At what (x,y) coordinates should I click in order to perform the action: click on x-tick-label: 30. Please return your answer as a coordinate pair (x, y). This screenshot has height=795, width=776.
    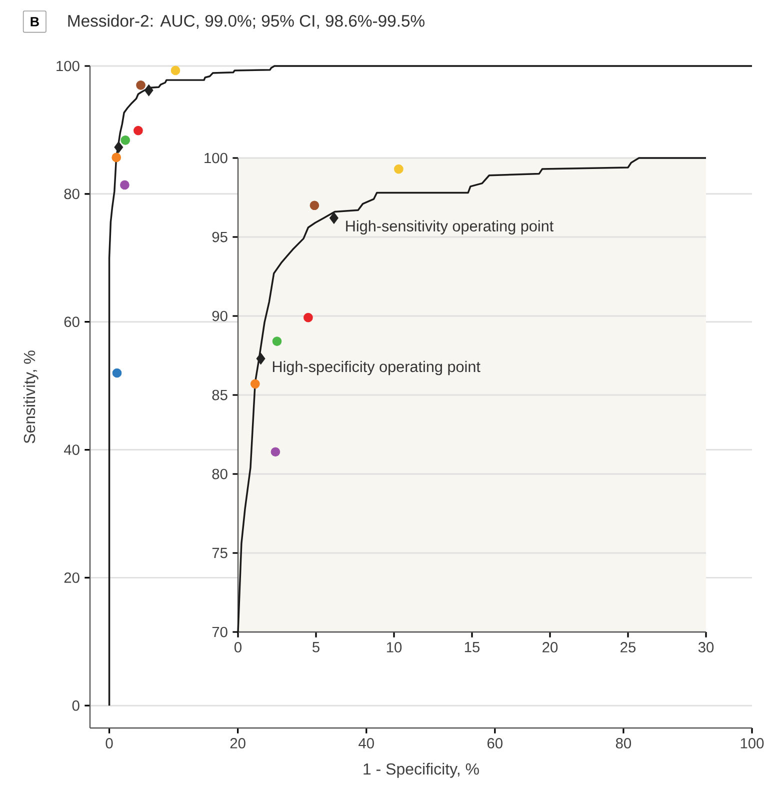
    Looking at the image, I should click on (706, 647).